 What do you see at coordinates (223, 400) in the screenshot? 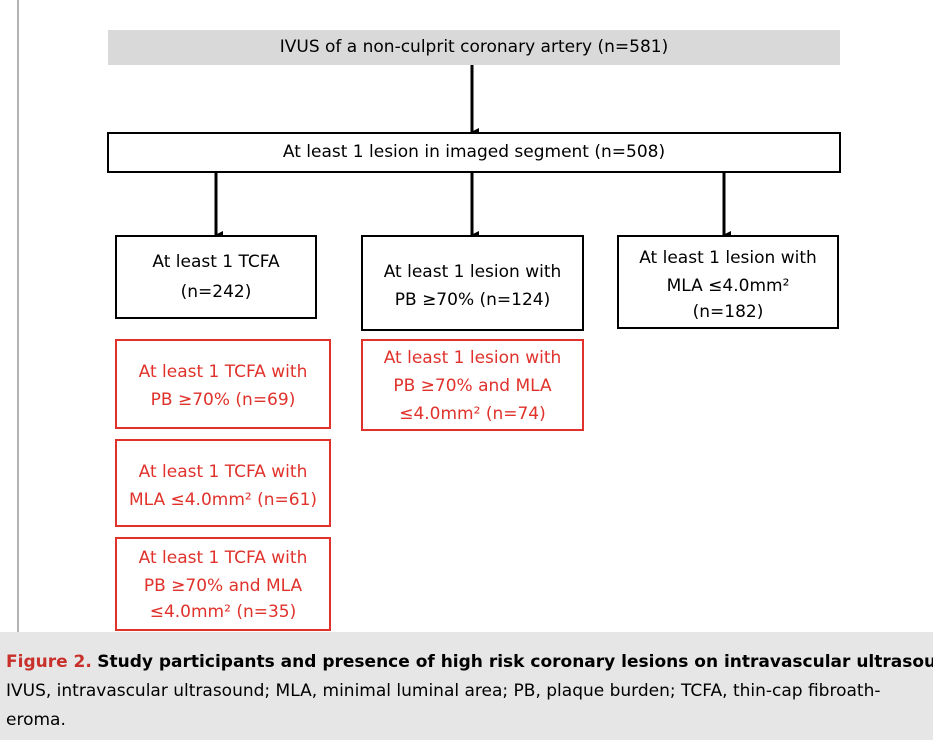
I see `box-text: PB ≥70% (n=69)` at bounding box center [223, 400].